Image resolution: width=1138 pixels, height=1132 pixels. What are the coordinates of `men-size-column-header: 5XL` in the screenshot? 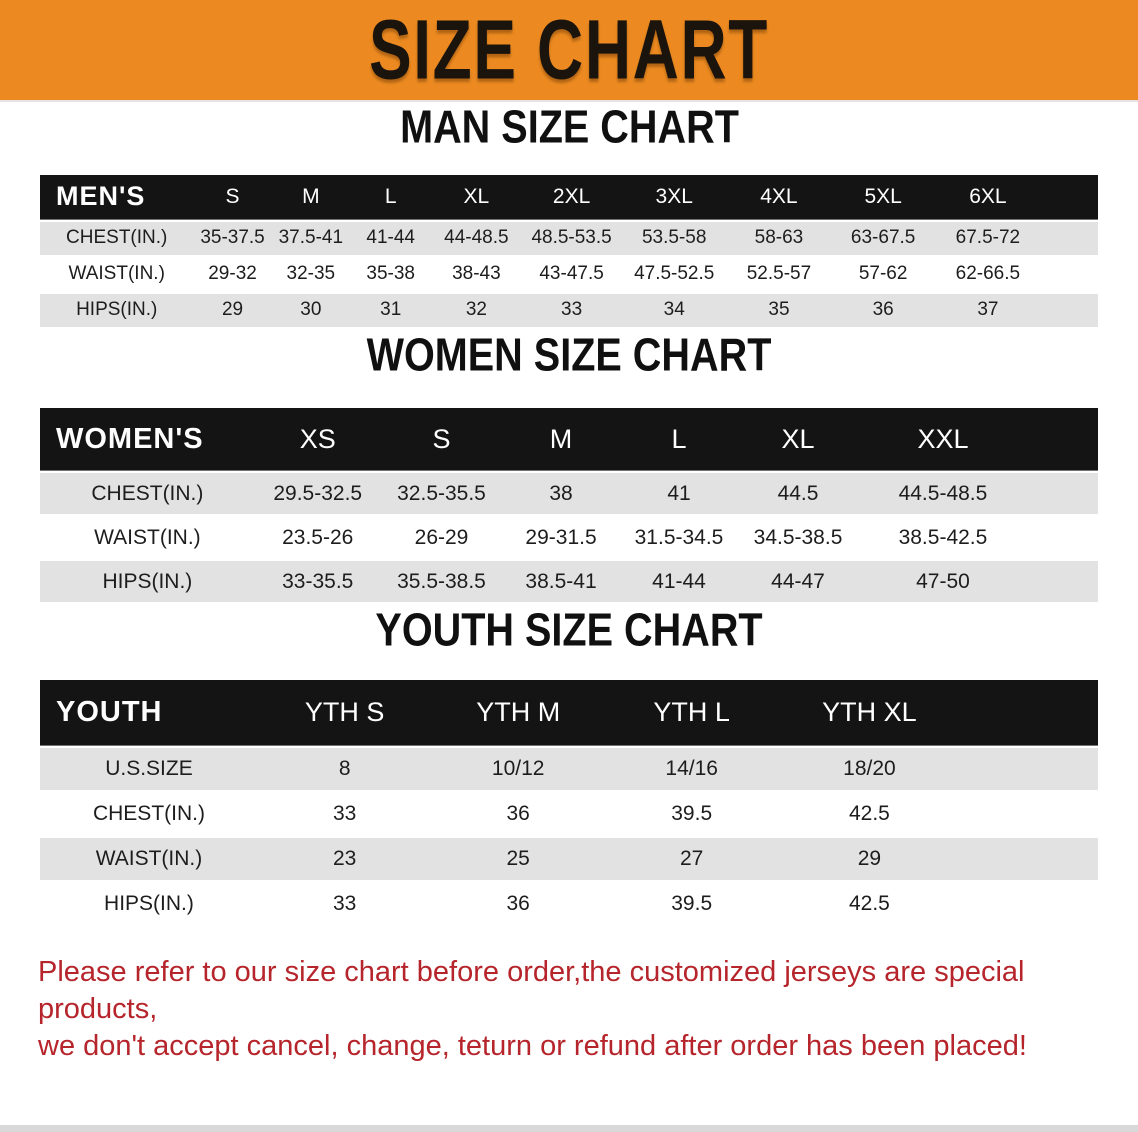 It's located at (883, 196).